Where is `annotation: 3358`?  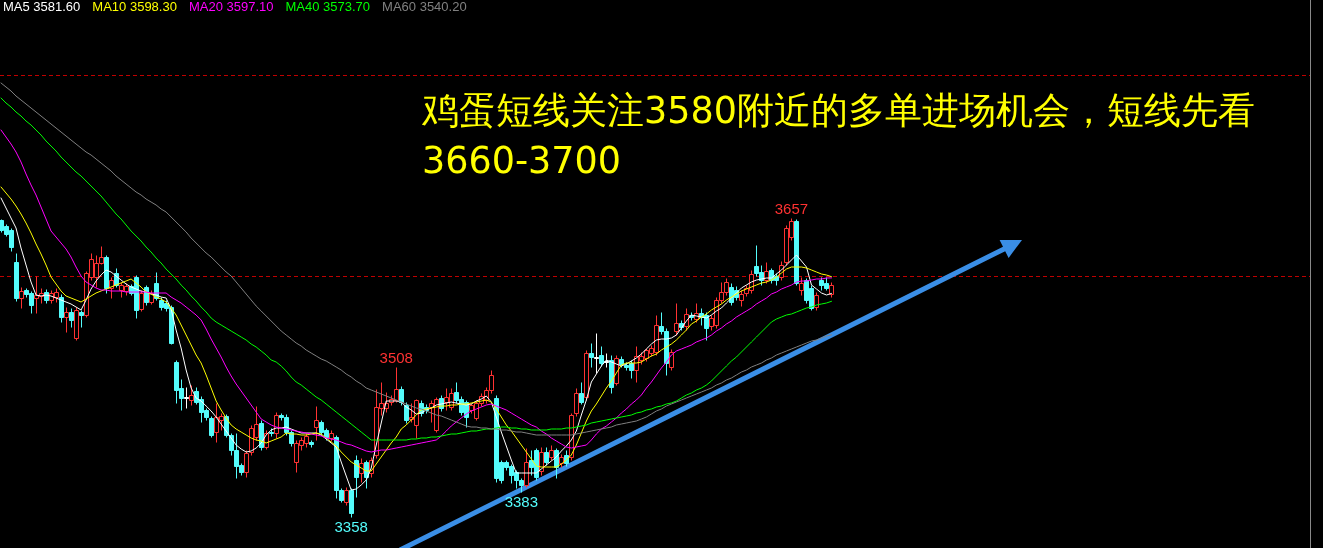 annotation: 3358 is located at coordinates (351, 526).